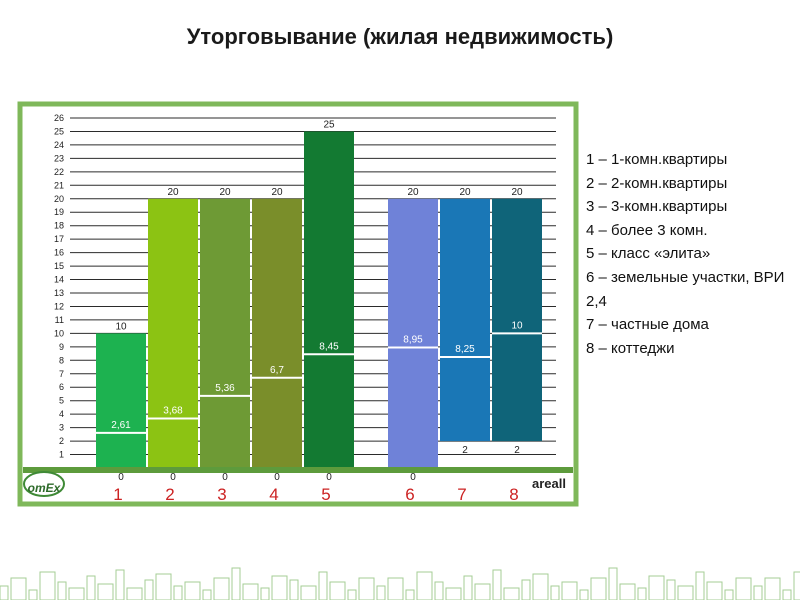 This screenshot has height=600, width=800. Describe the element at coordinates (315, 494) in the screenshot. I see `x-axis-categories: 1 2 3 4 5 6 7 8` at that location.